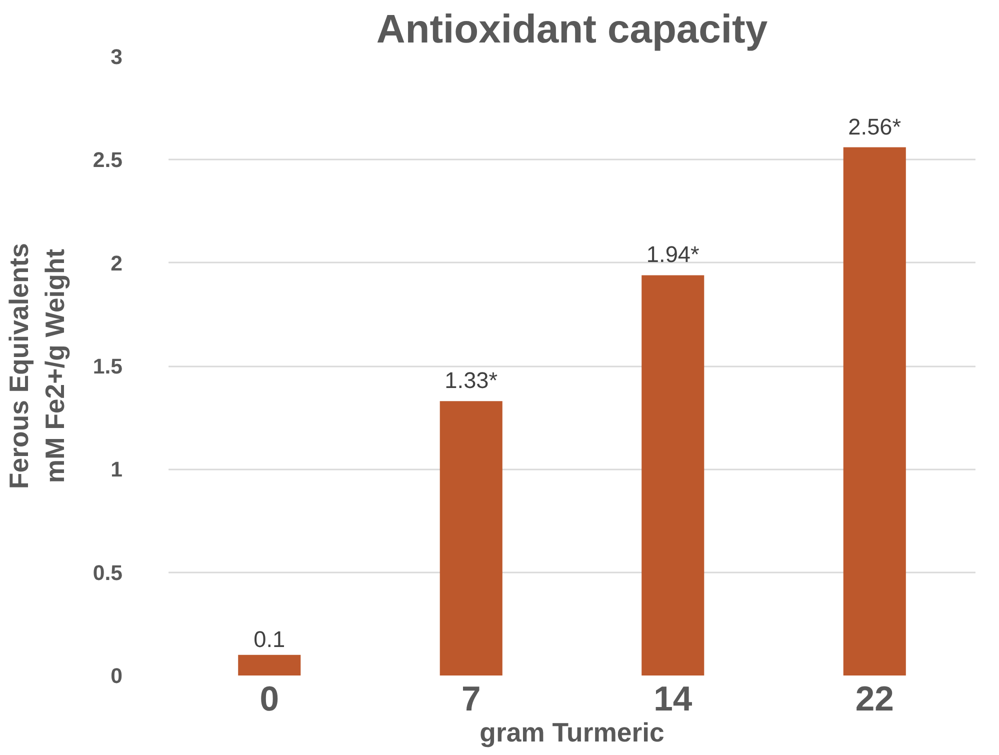 The image size is (999, 755). Describe the element at coordinates (270, 699) in the screenshot. I see `x-tick-label: 0` at that location.